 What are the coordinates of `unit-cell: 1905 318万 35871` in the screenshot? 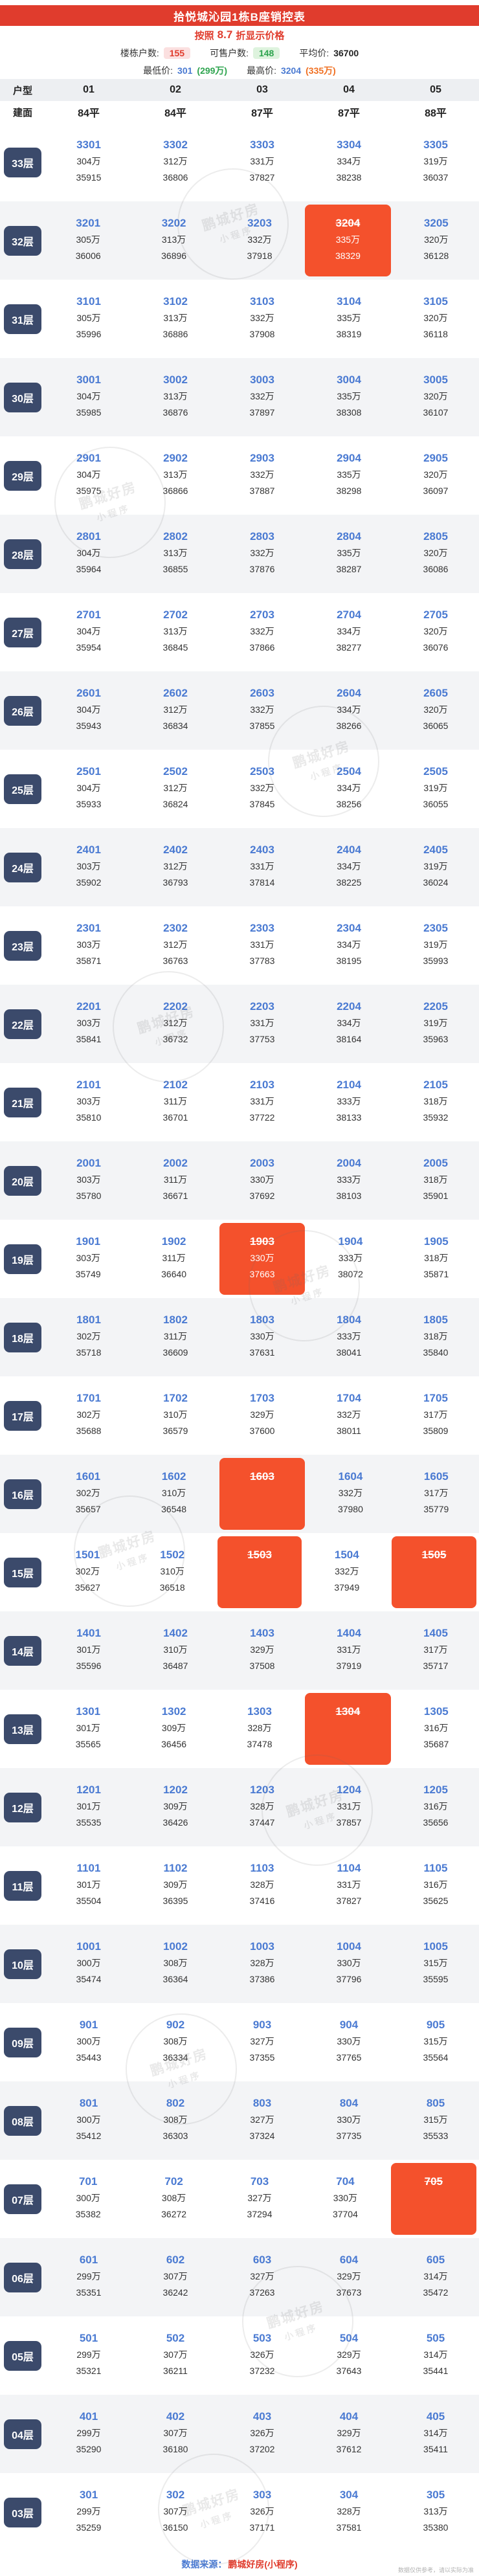 It's located at (437, 1259).